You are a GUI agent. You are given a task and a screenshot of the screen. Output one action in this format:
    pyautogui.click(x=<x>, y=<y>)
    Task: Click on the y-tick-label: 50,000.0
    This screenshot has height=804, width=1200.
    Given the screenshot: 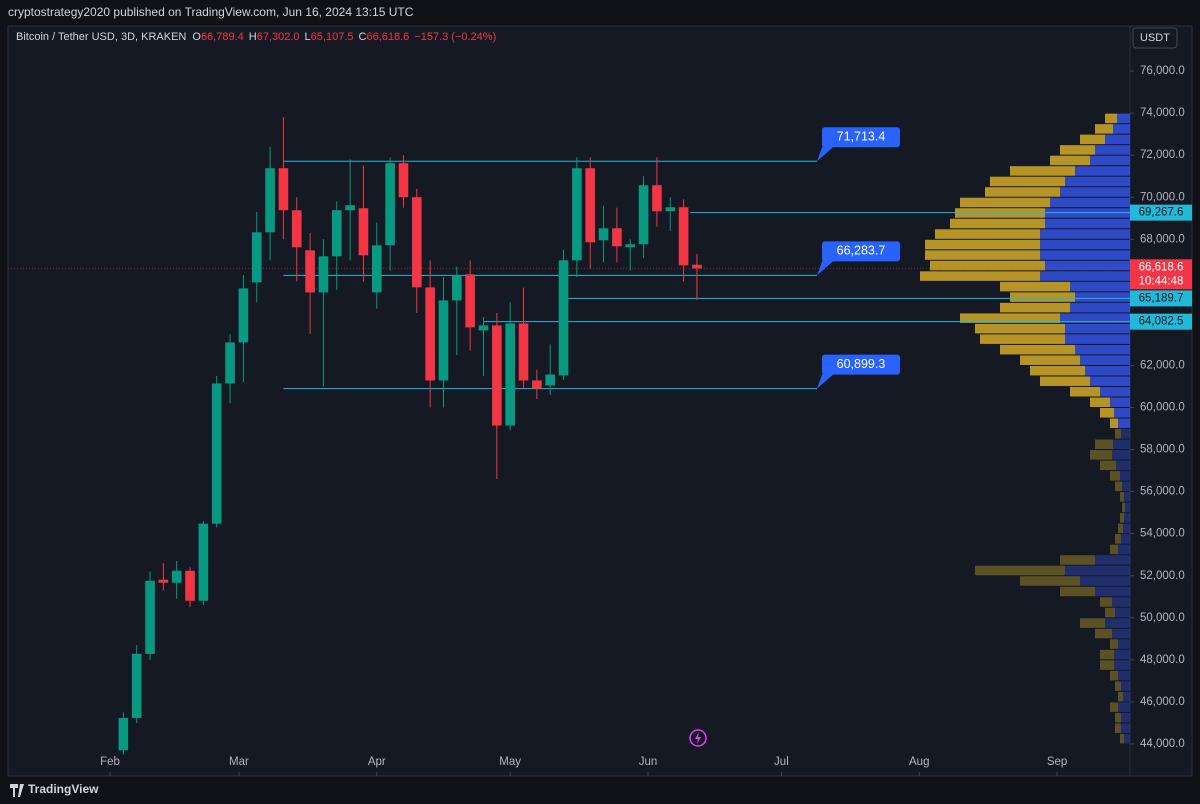 What is the action you would take?
    pyautogui.click(x=1162, y=618)
    